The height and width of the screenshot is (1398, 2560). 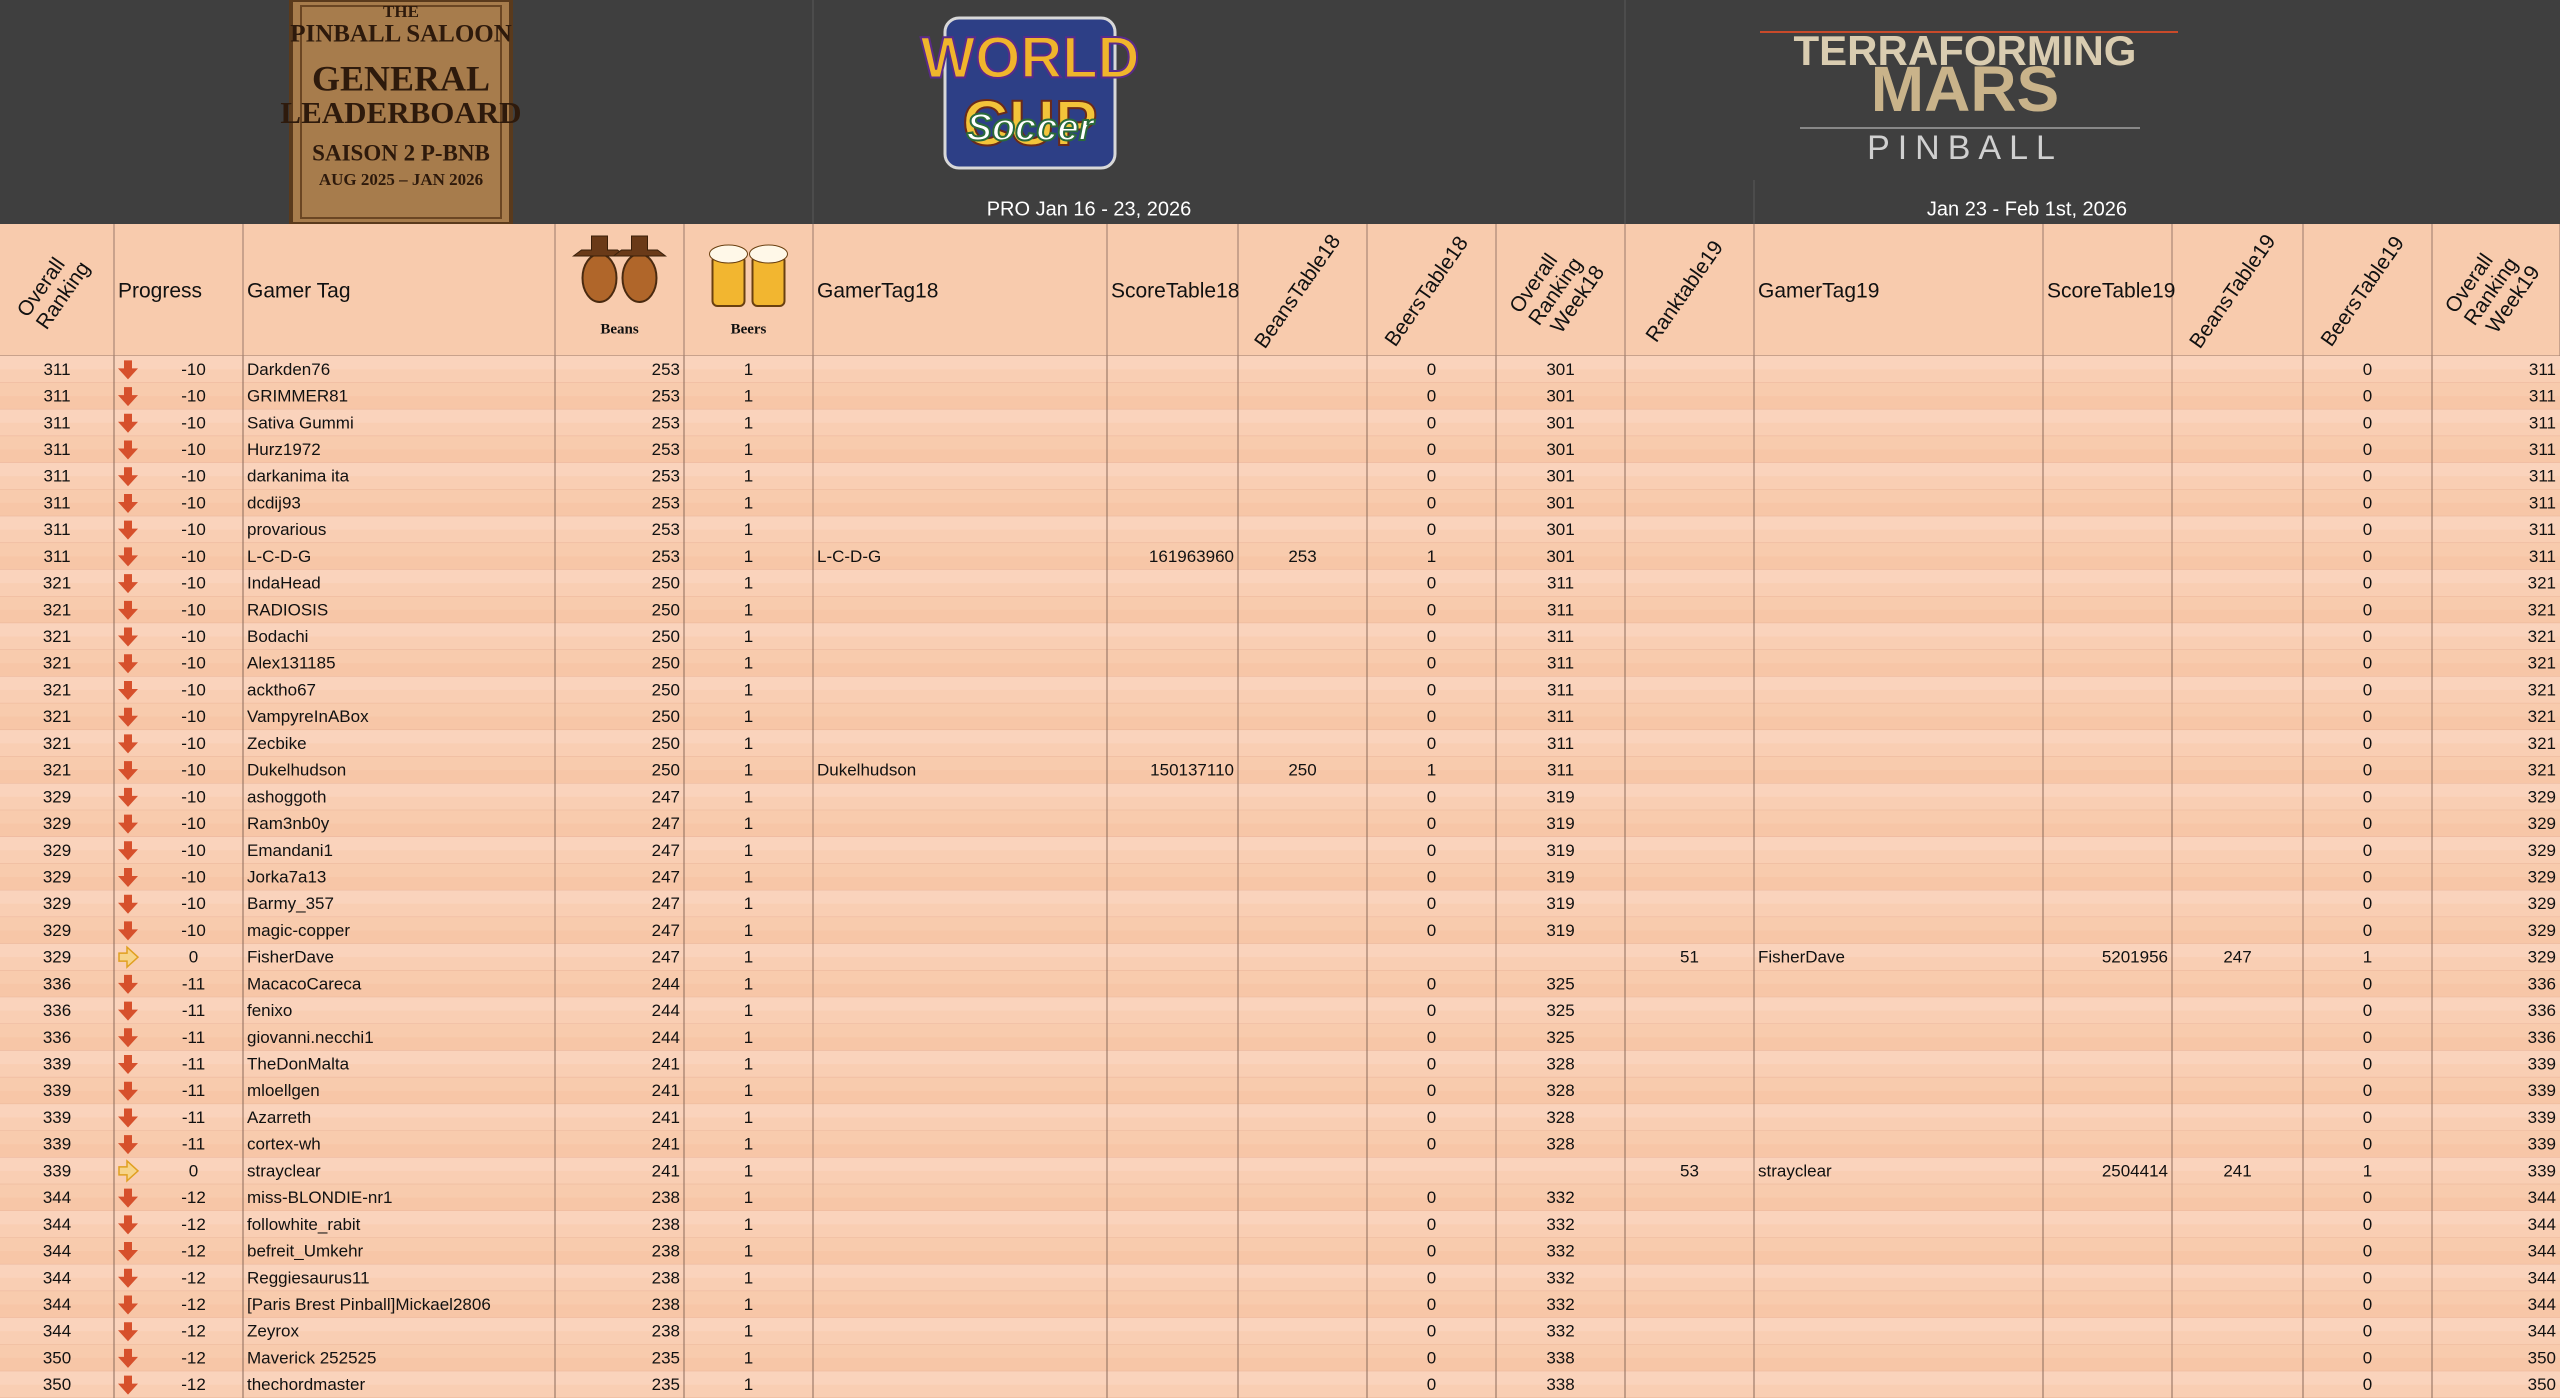 I want to click on terraforming-text: TERRAFORMING, so click(x=1965, y=50).